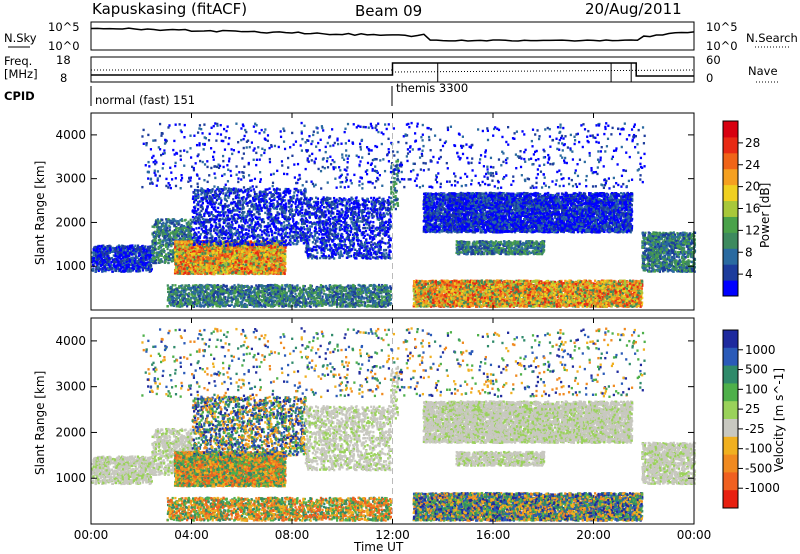  What do you see at coordinates (63, 60) in the screenshot?
I see `freq-tick-top: 18` at bounding box center [63, 60].